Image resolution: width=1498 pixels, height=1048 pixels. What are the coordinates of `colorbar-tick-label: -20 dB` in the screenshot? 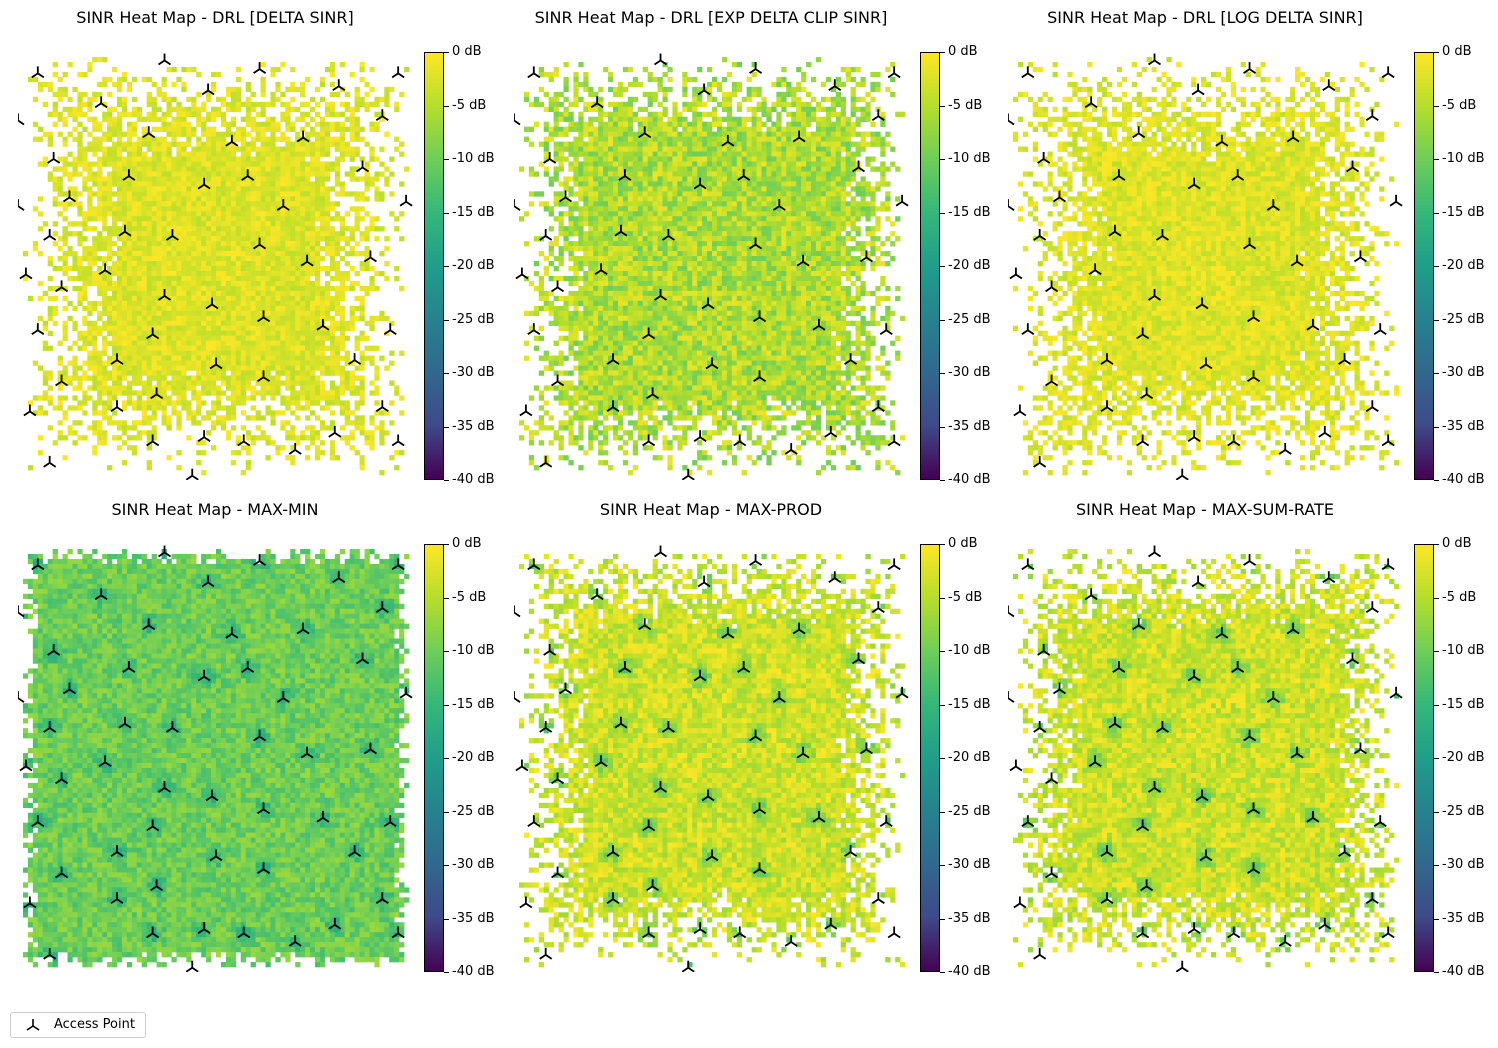 It's located at (969, 266).